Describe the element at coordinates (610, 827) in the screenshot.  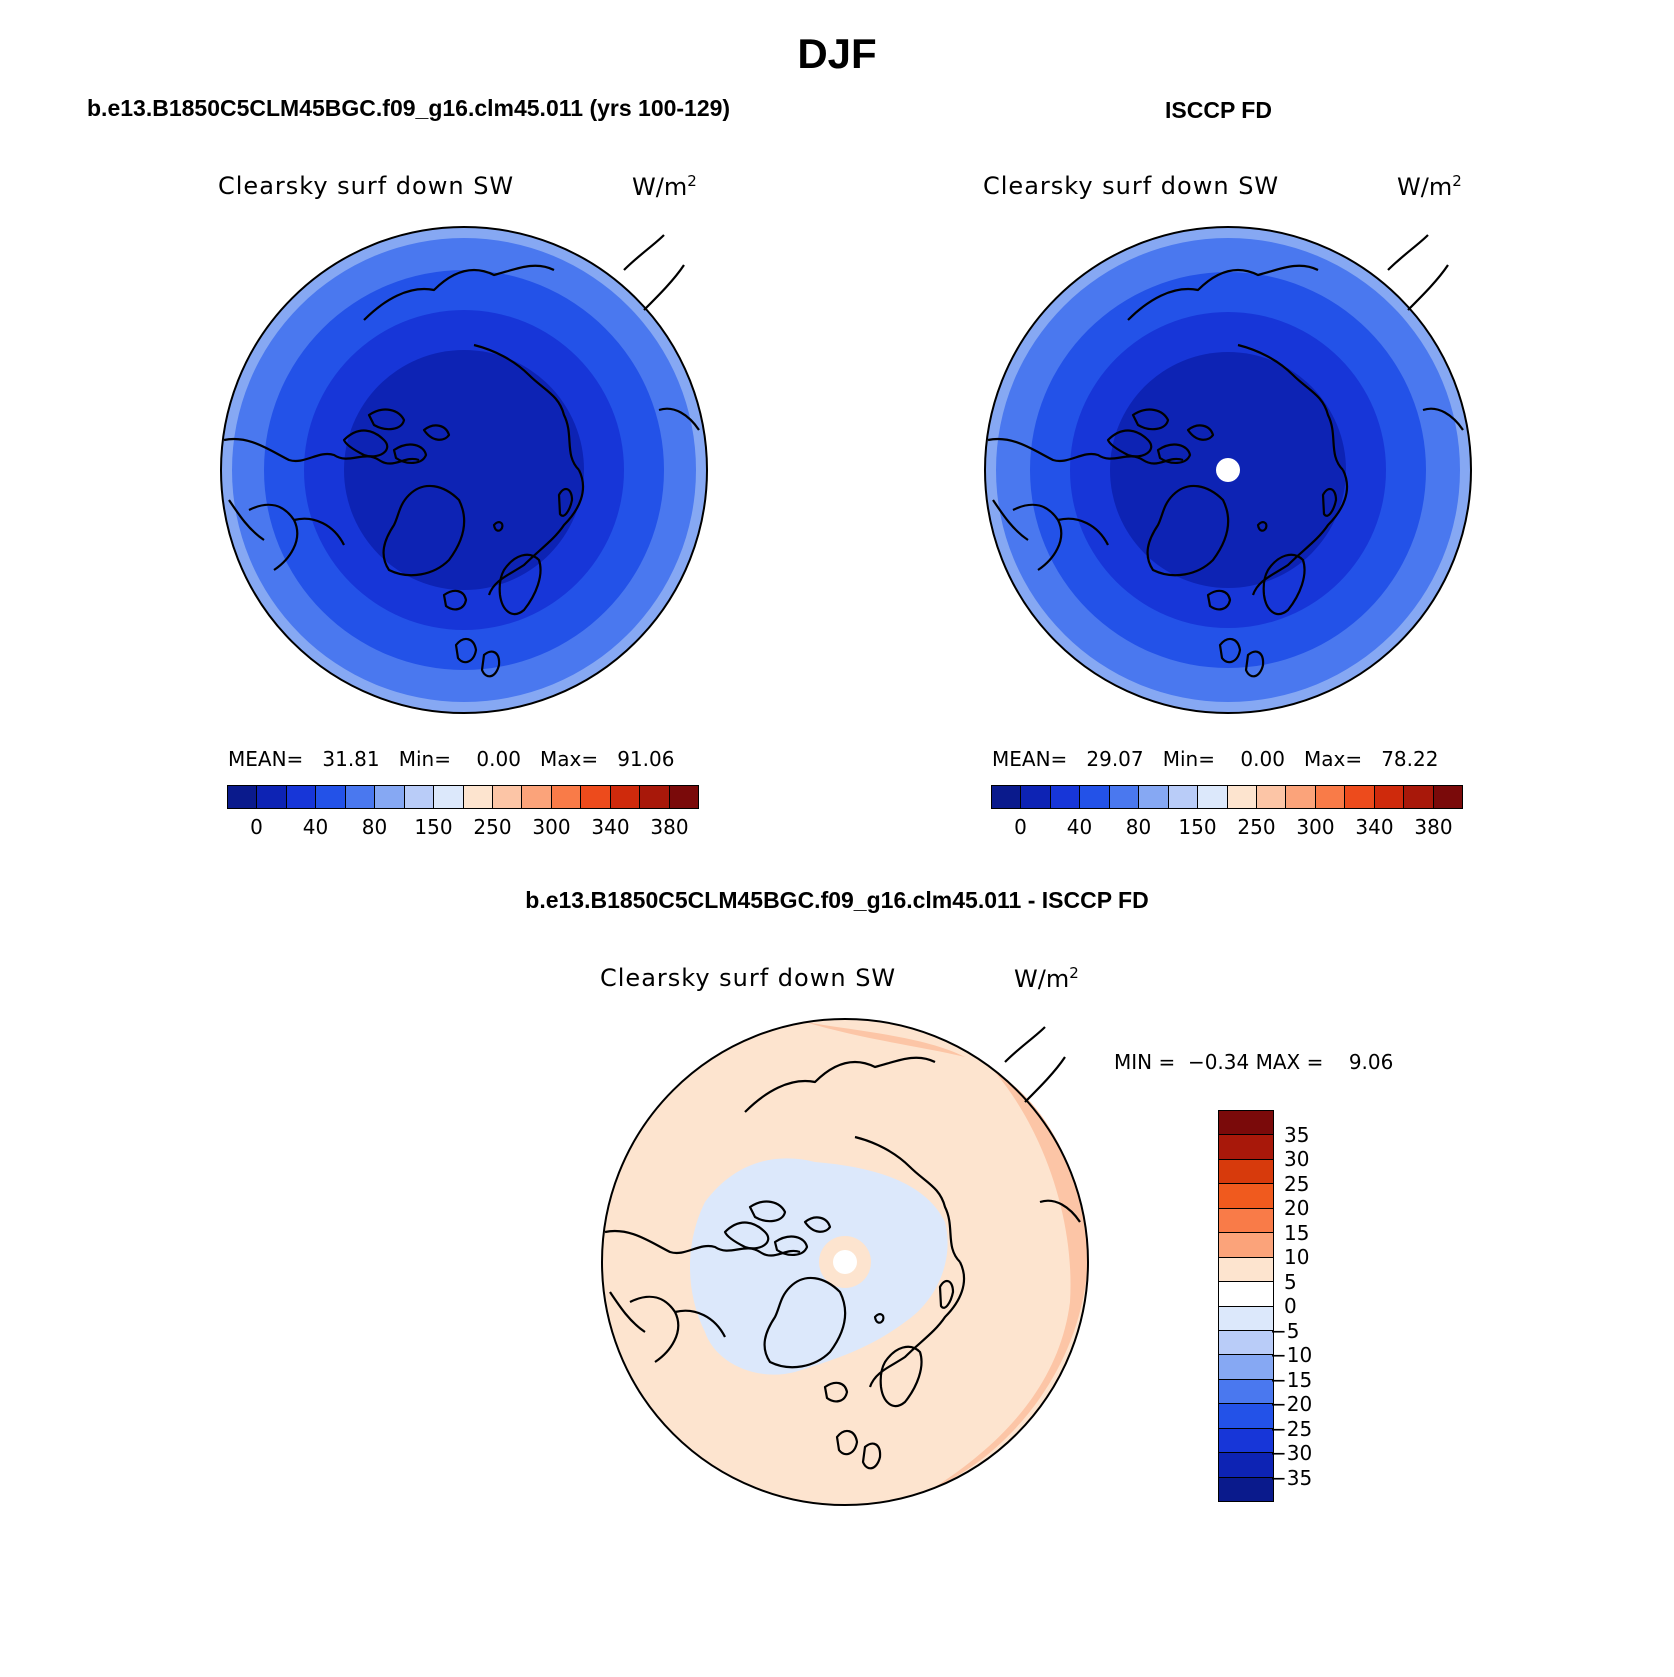
I see `colorbar-tick-label: 340` at that location.